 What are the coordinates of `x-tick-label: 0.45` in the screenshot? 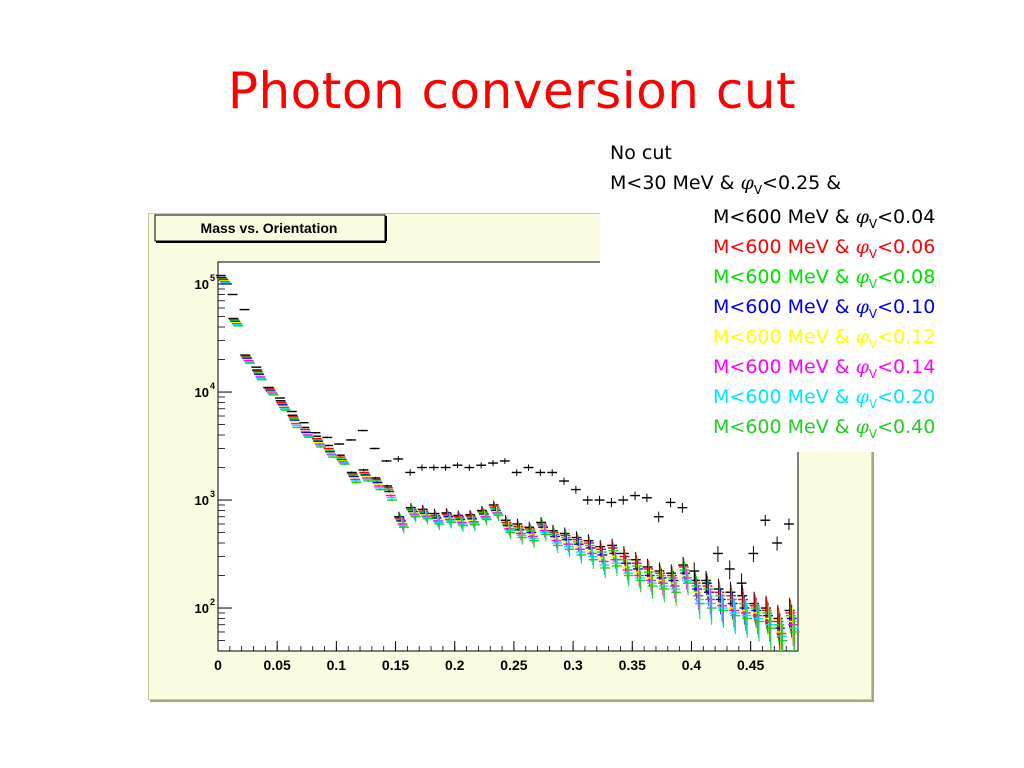 It's located at (750, 665).